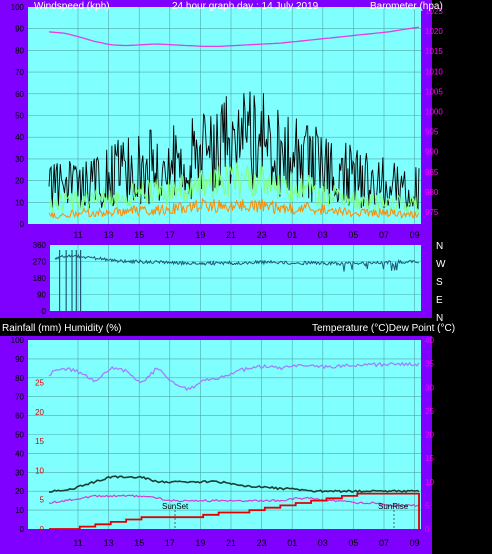  Describe the element at coordinates (384, 235) in the screenshot. I see `wind-x-tick: 07` at that location.